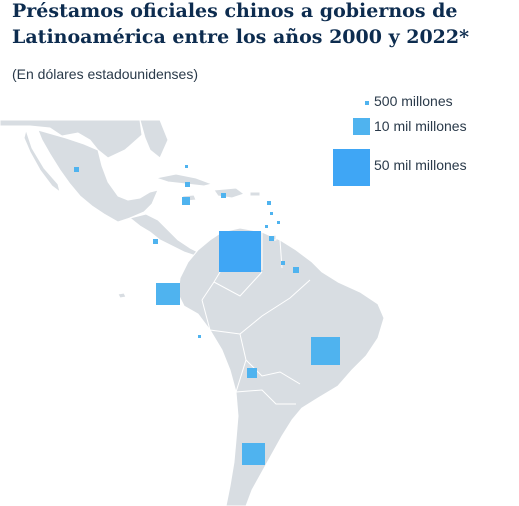  I want to click on marker-bolivia, so click(252, 373).